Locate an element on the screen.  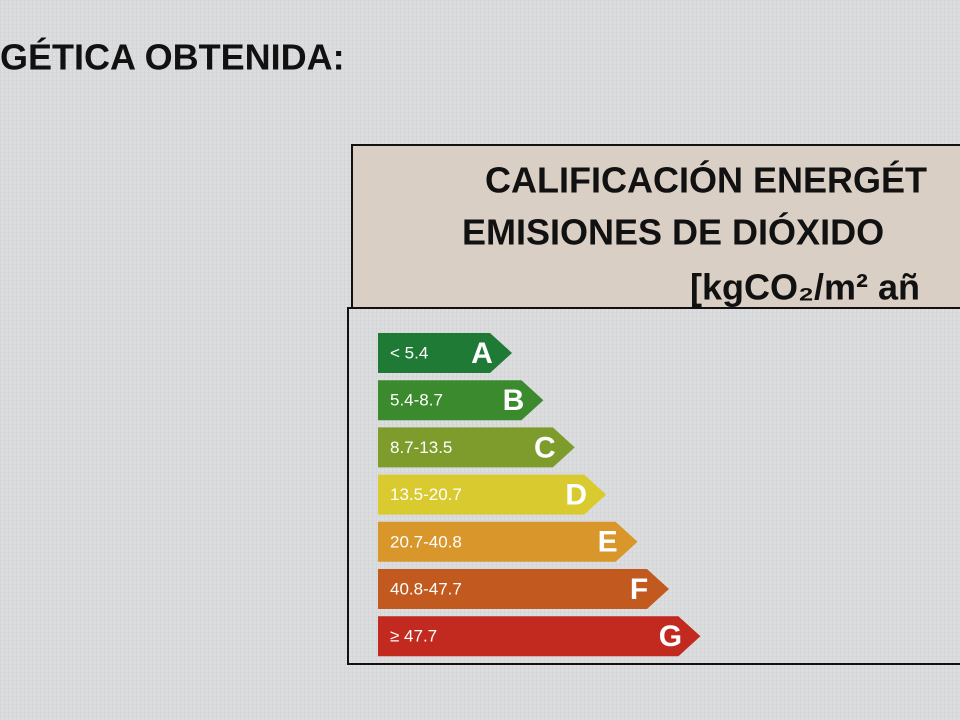
rating-range: ≥ 47.7 is located at coordinates (413, 636).